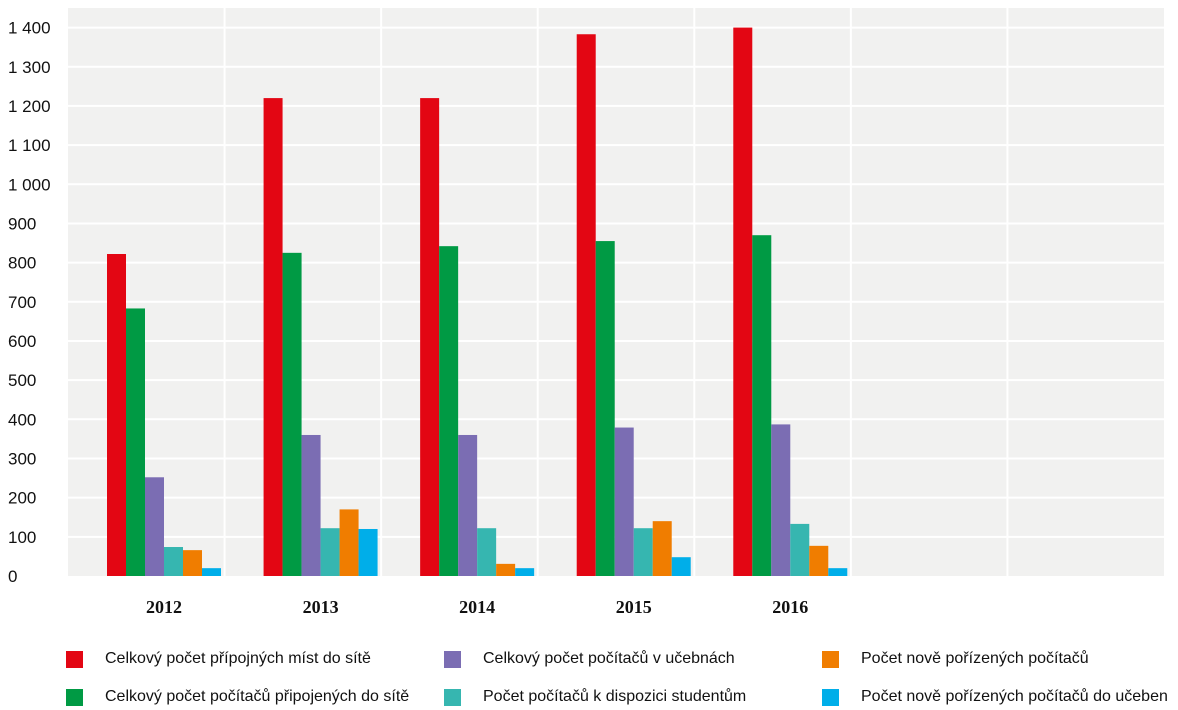 The width and height of the screenshot is (1178, 710). I want to click on x-tick-label: 2013, so click(321, 607).